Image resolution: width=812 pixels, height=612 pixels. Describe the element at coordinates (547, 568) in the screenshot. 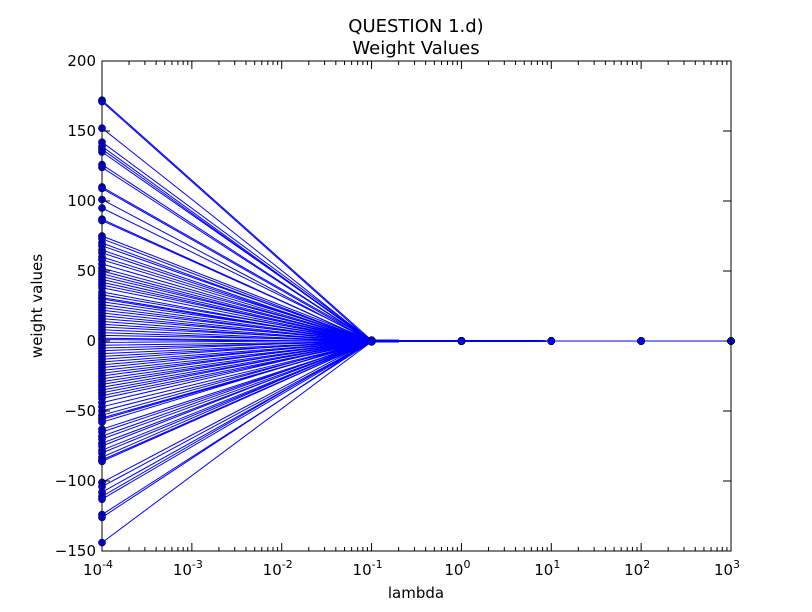

I see `x-tick-label: 10¹` at that location.